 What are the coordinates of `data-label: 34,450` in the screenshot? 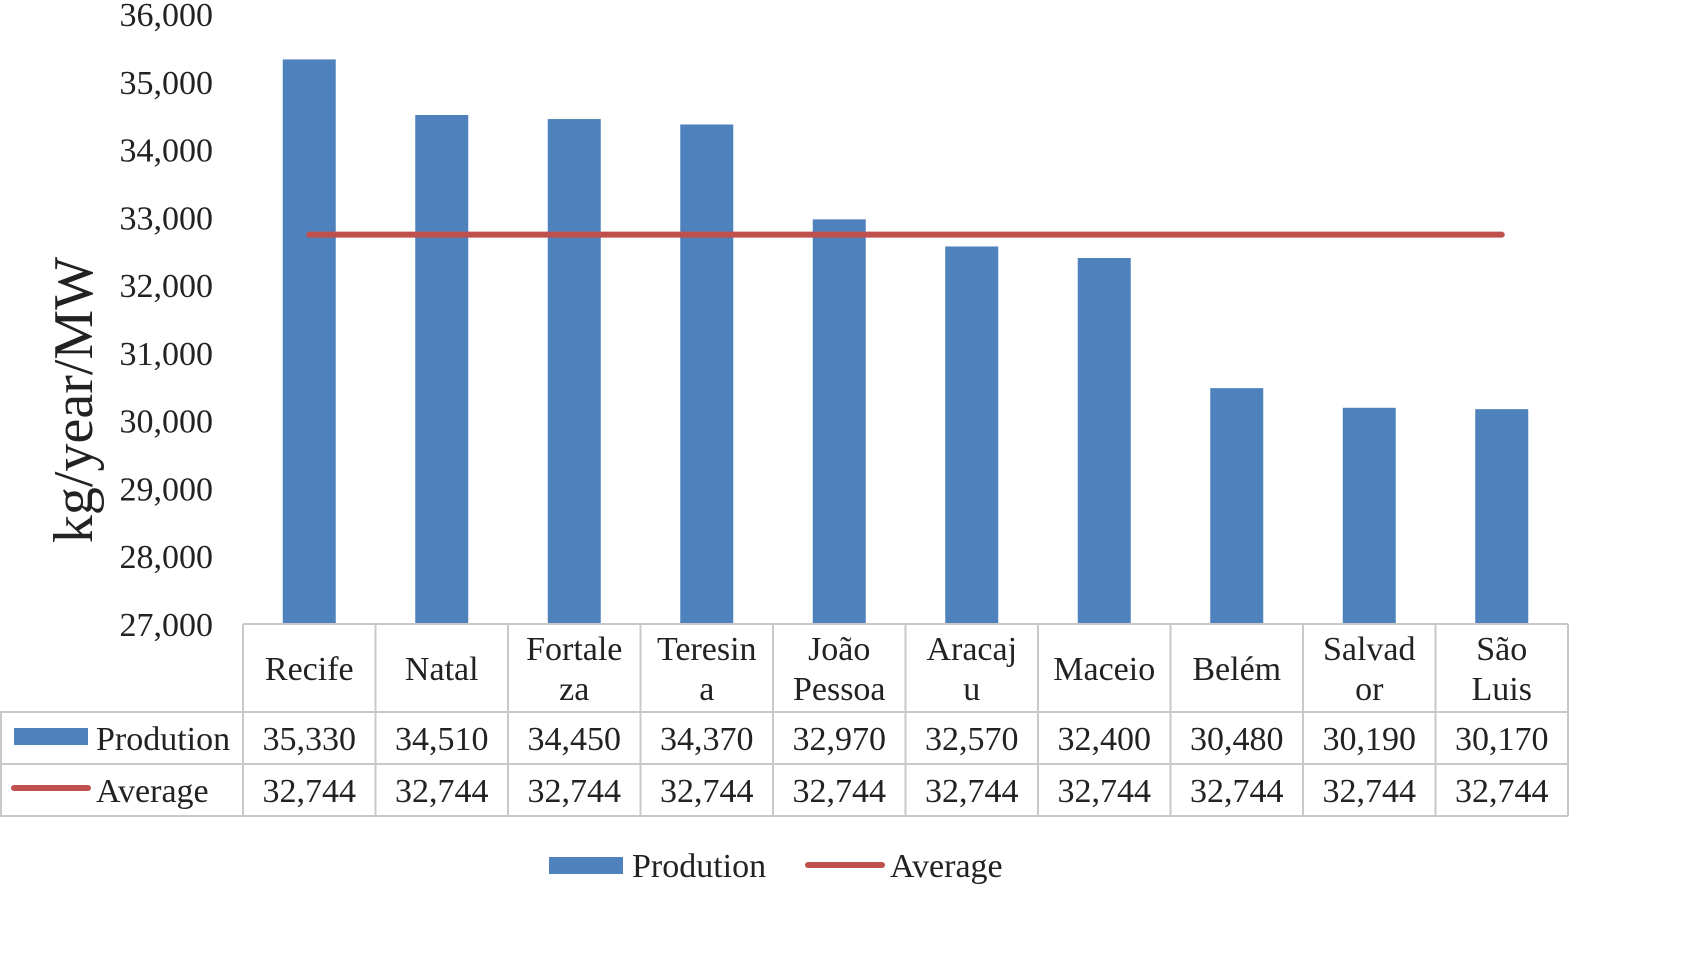 It's located at (575, 739).